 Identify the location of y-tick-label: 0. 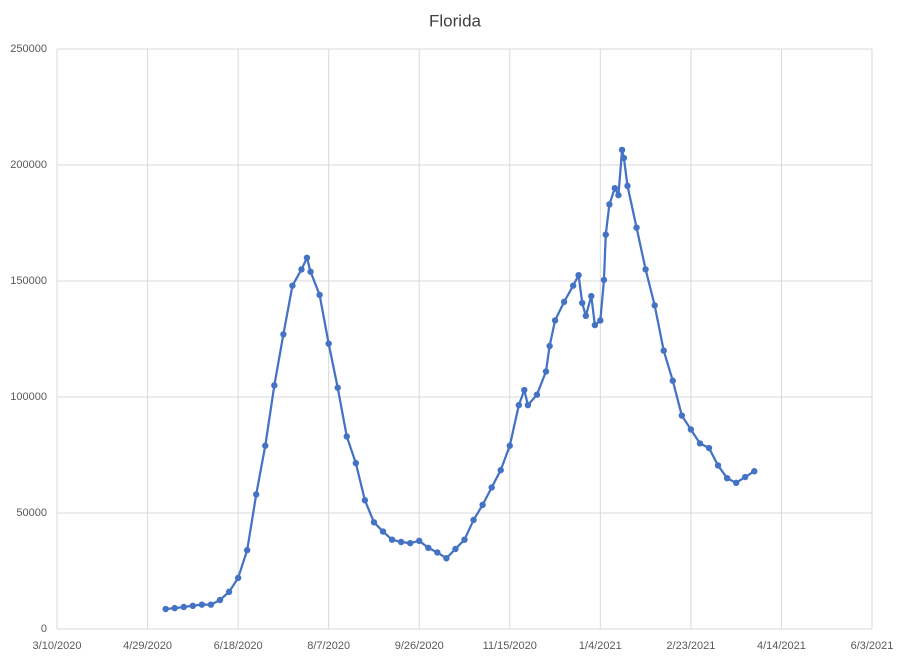
(44, 629).